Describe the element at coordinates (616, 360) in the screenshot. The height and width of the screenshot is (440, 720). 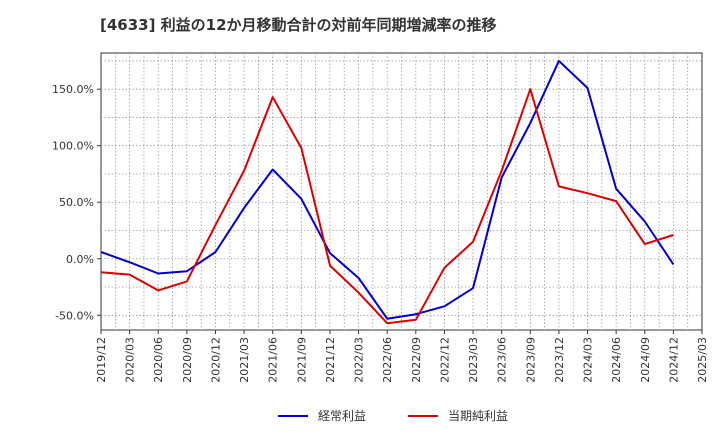
I see `x-tick-label: 2024/06` at that location.